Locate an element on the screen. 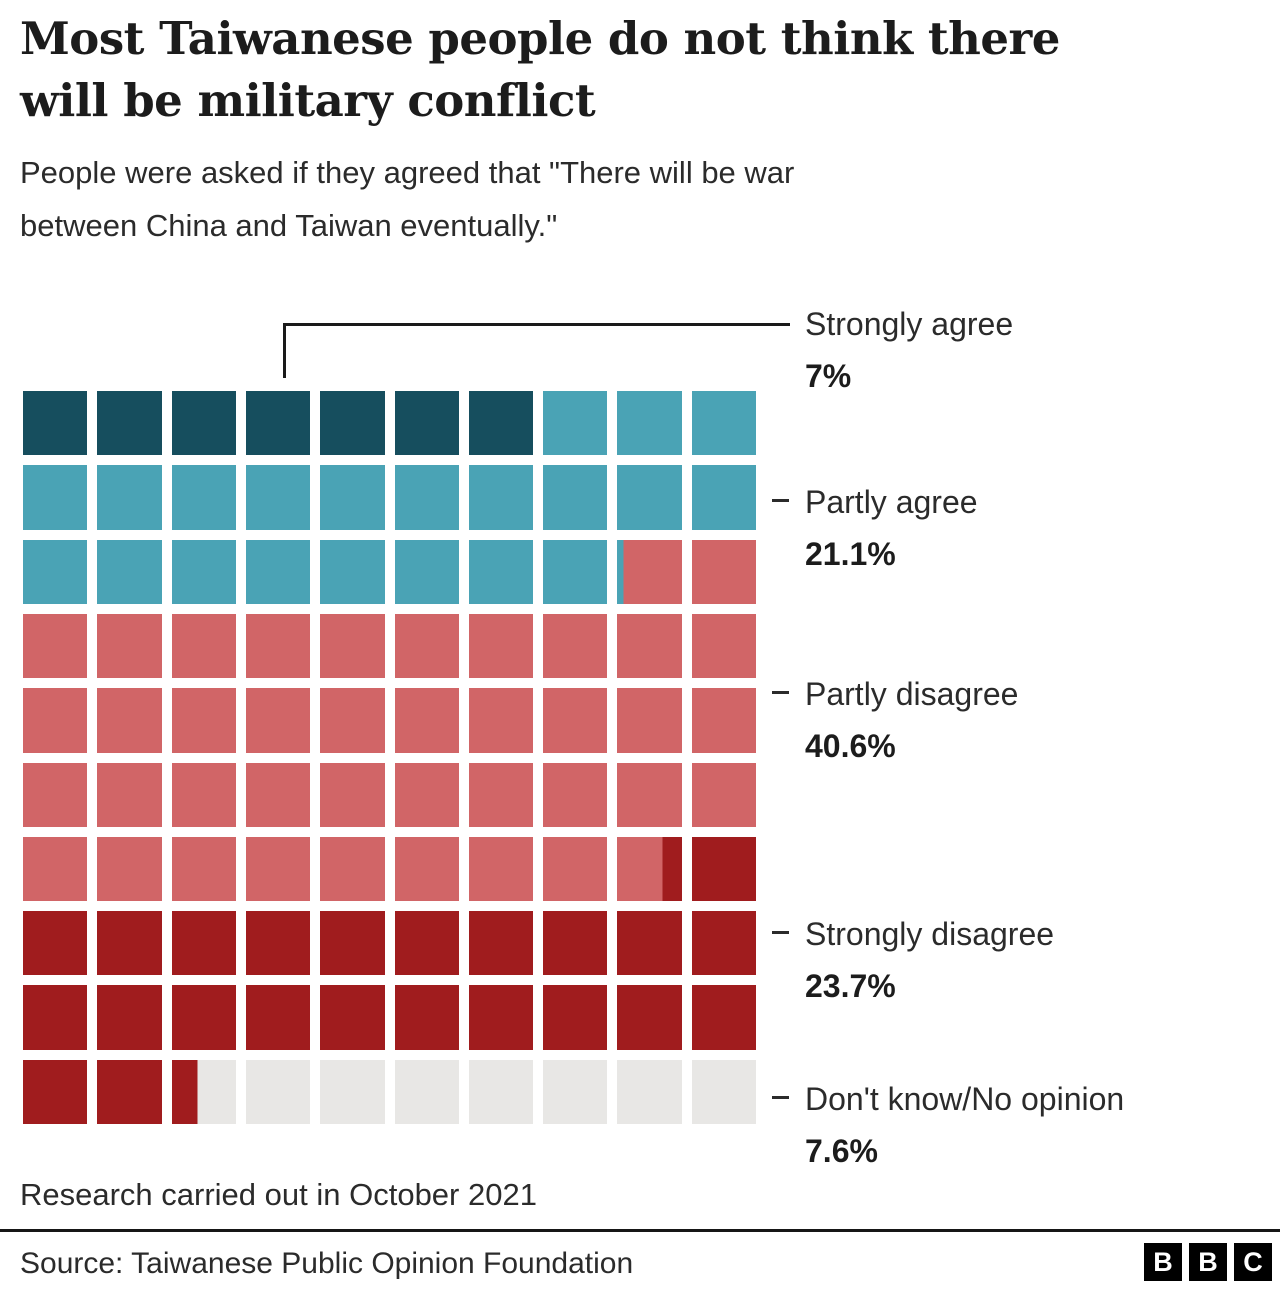 Image resolution: width=1280 pixels, height=1292 pixels. title-line-2: will be military conflict is located at coordinates (308, 100).